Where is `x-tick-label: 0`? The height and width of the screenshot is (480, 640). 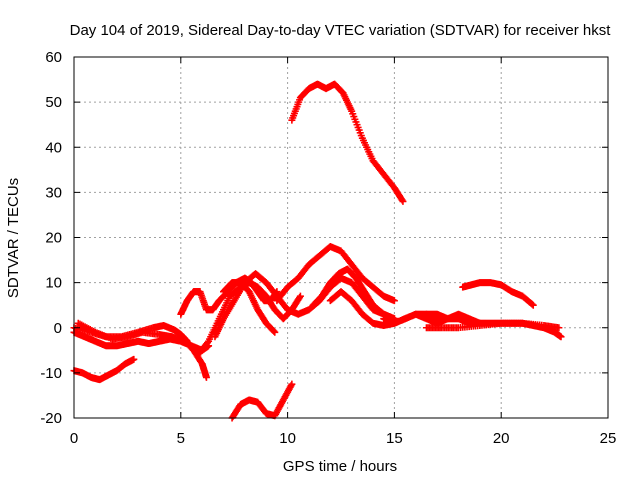 x-tick-label: 0 is located at coordinates (74, 438).